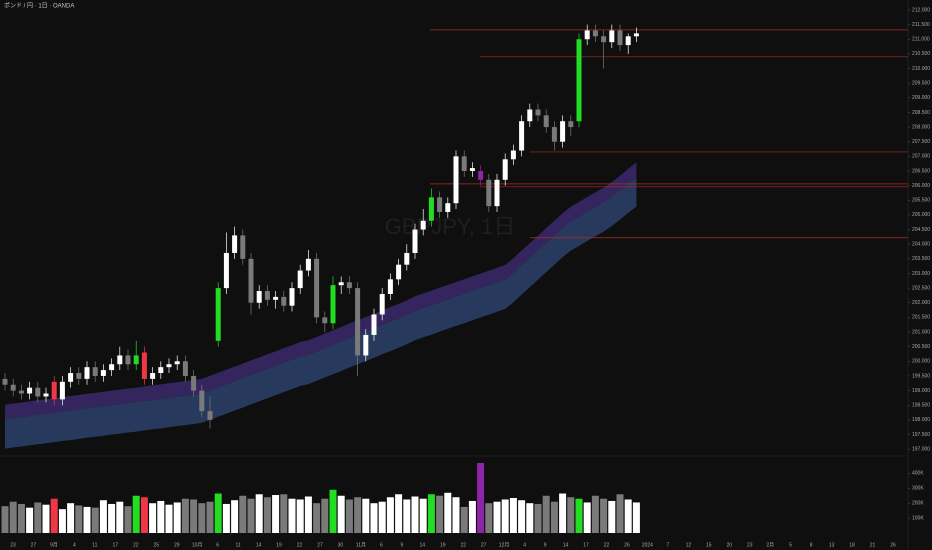 This screenshot has height=550, width=932. What do you see at coordinates (750, 545) in the screenshot?
I see `x-tick-label: 23` at bounding box center [750, 545].